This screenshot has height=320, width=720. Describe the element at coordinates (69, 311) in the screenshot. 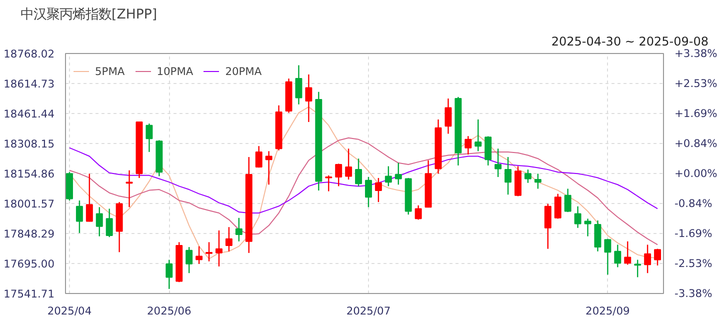

I see `x-tick-label: 2025/04` at that location.